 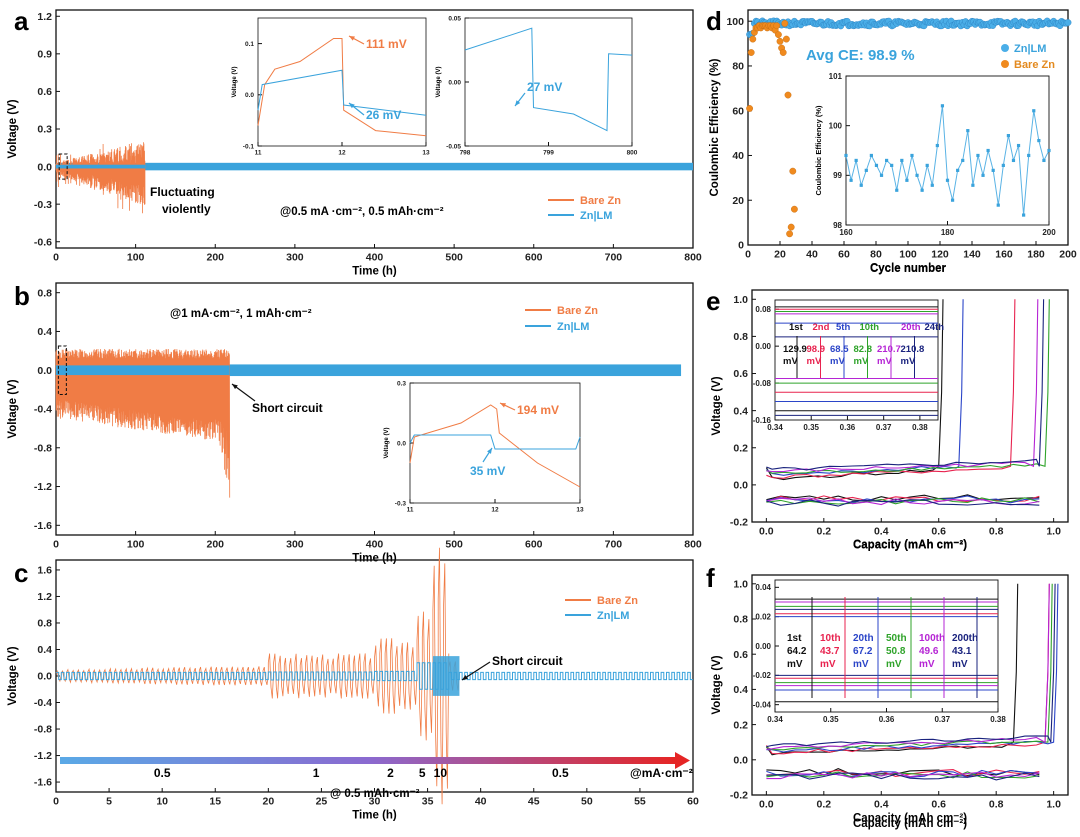 What do you see at coordinates (836, 76) in the screenshot?
I see `y-tick-label: 101` at bounding box center [836, 76].